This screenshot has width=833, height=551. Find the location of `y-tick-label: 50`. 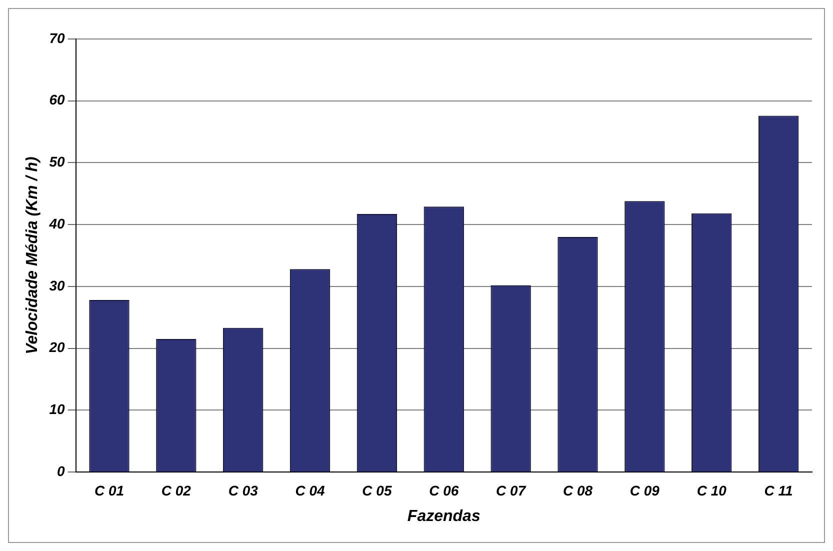

y-tick-label: 50 is located at coordinates (57, 162).